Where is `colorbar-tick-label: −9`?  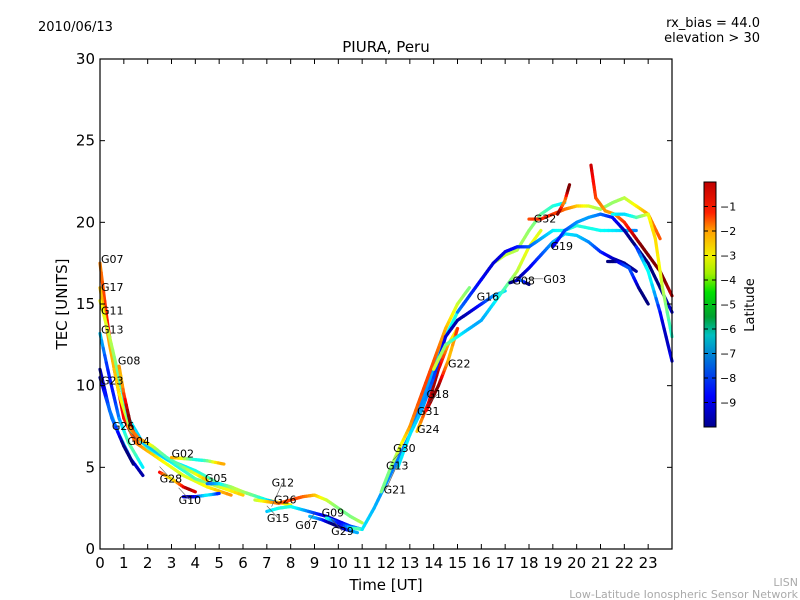
colorbar-tick-label: −9 is located at coordinates (728, 403).